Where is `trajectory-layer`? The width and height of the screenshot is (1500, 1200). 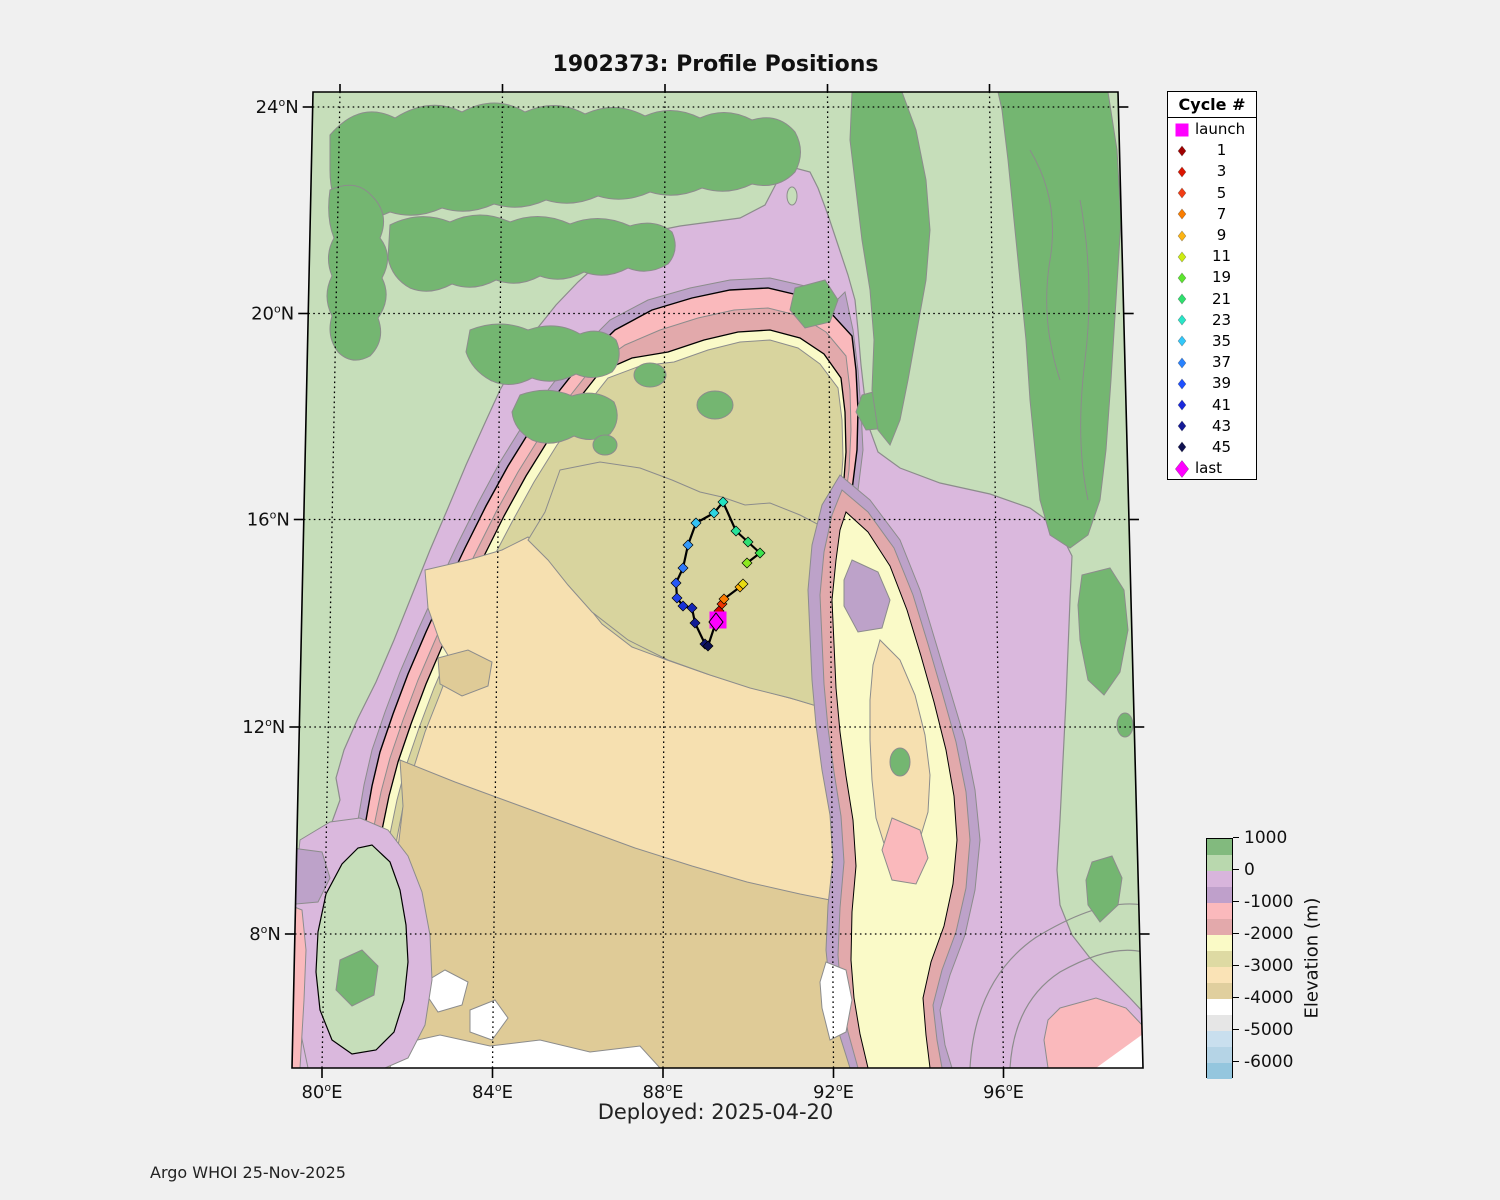 trajectory-layer is located at coordinates (718, 574).